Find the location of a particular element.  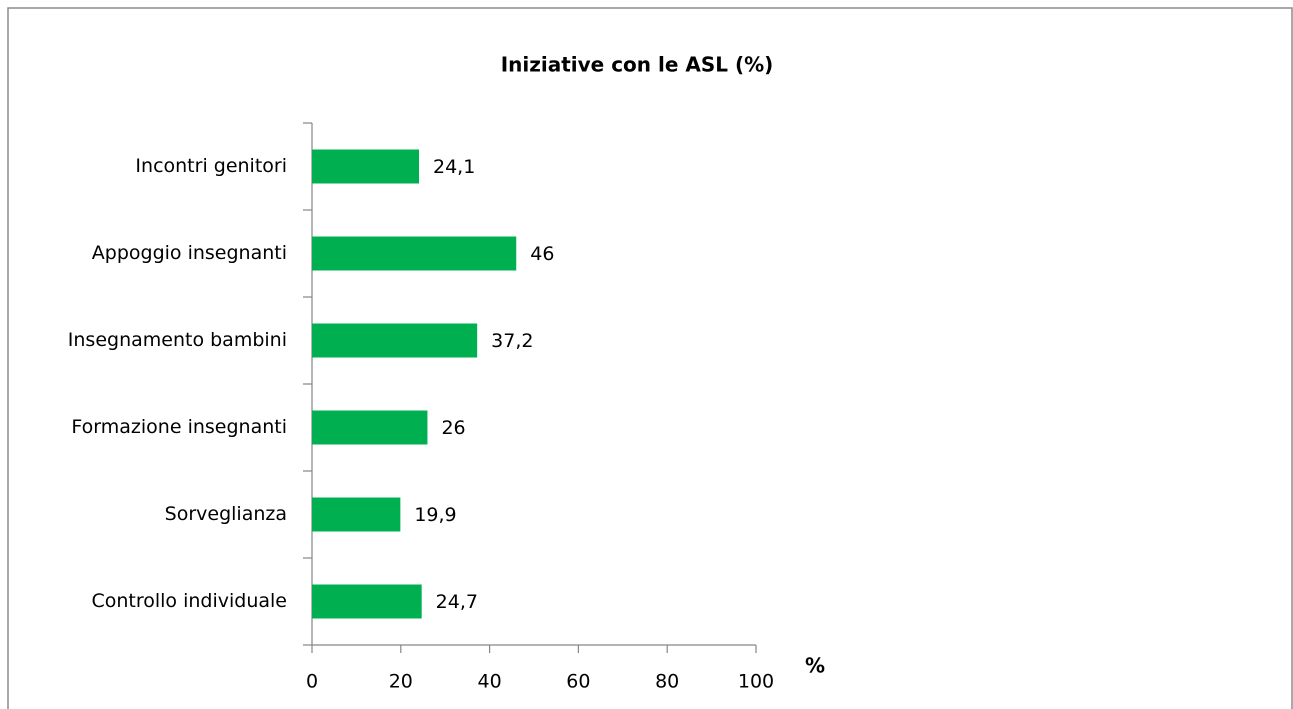

chart-title: Iniziative con le ASL (%) is located at coordinates (637, 65).